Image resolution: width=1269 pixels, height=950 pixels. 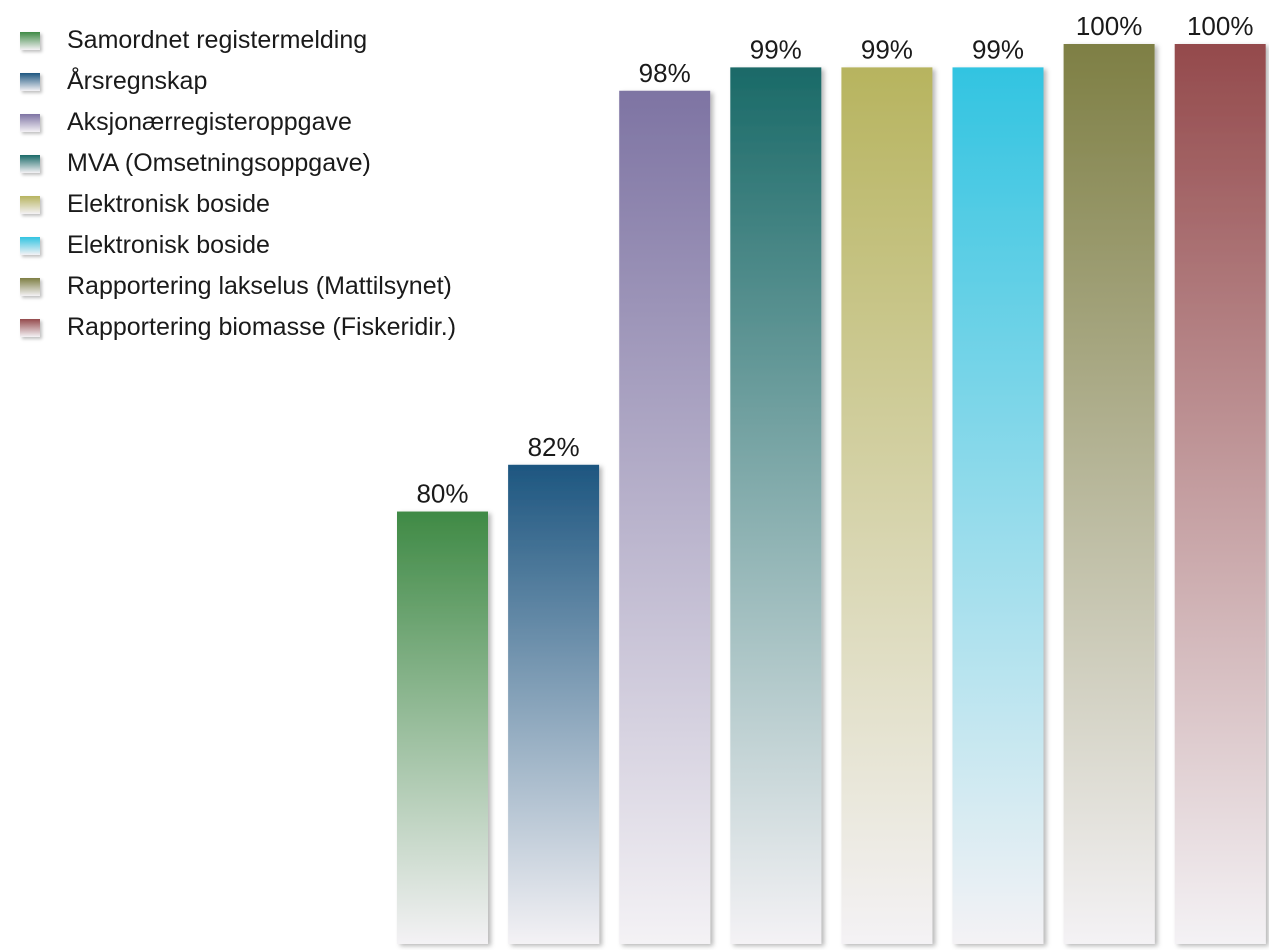 What do you see at coordinates (219, 163) in the screenshot?
I see `legend-label: MVA (Omsetningsoppgave)` at bounding box center [219, 163].